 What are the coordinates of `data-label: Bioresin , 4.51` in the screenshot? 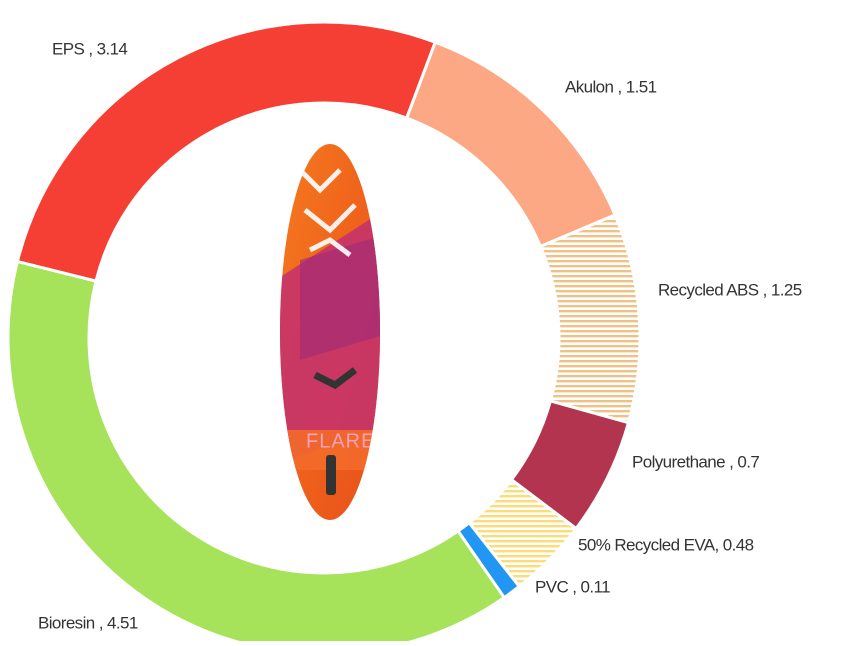 It's located at (88, 622).